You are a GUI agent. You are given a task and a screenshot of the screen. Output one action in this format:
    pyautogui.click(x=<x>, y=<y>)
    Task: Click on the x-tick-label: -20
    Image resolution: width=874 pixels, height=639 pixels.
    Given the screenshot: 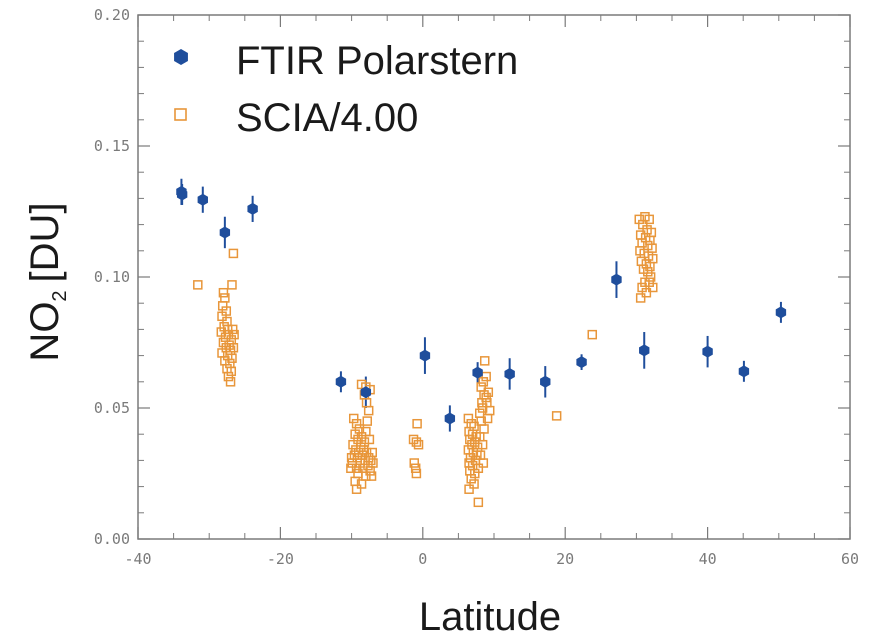 What is the action you would take?
    pyautogui.click(x=280, y=559)
    